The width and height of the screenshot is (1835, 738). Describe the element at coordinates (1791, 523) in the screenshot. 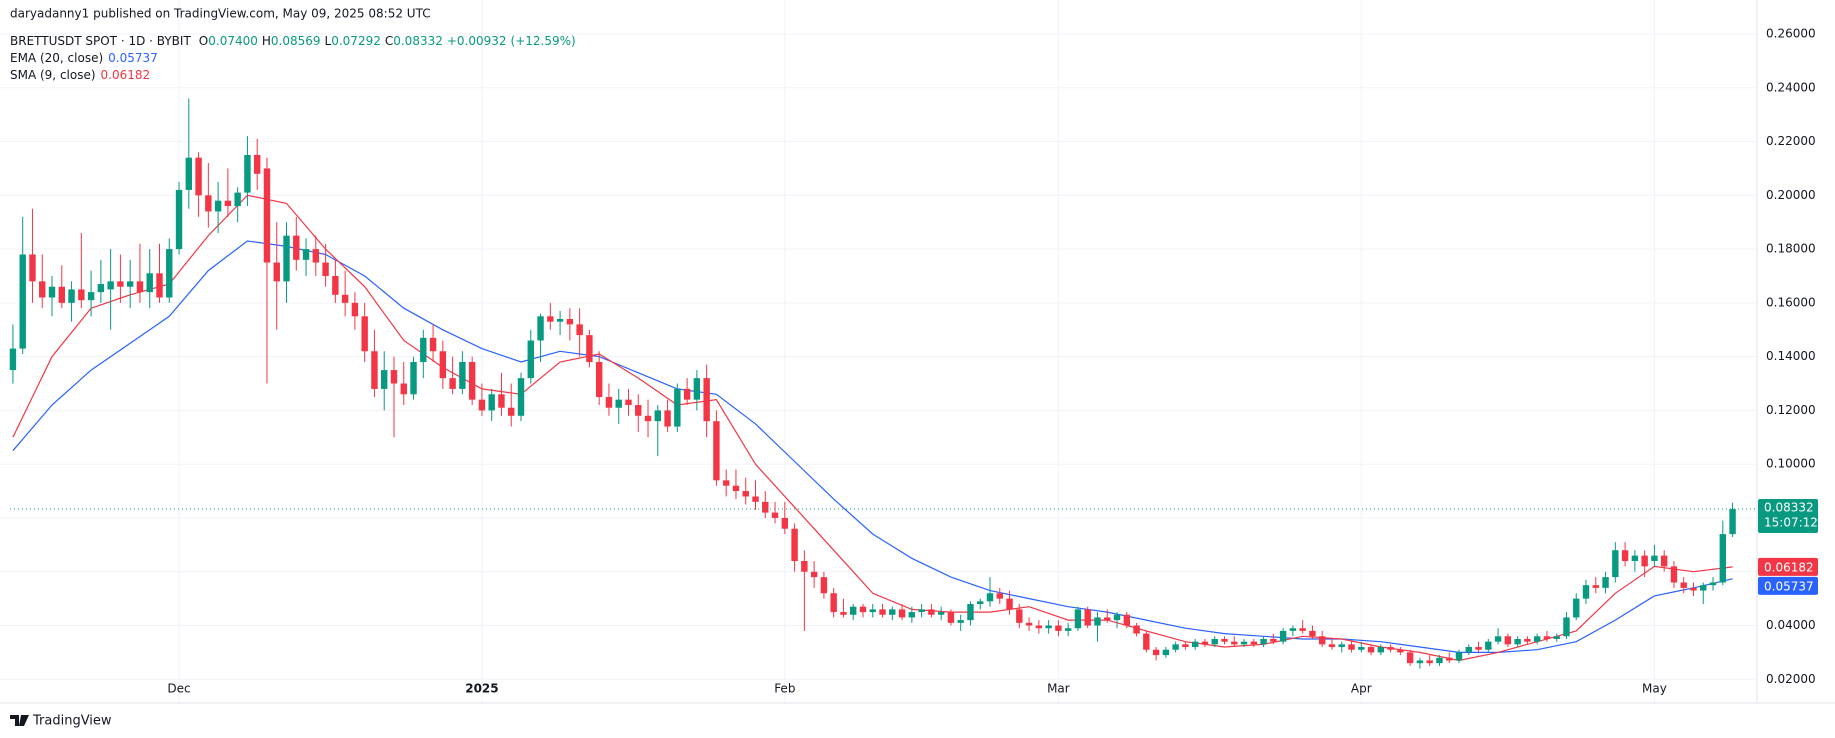

I see `countdown-label: 15:07:12` at that location.